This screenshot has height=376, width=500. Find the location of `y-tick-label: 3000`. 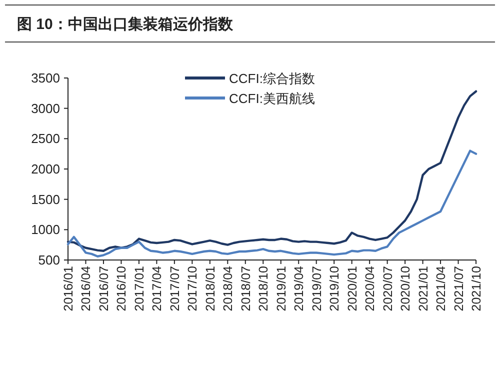

y-tick-label: 3000 is located at coordinates (45, 108).